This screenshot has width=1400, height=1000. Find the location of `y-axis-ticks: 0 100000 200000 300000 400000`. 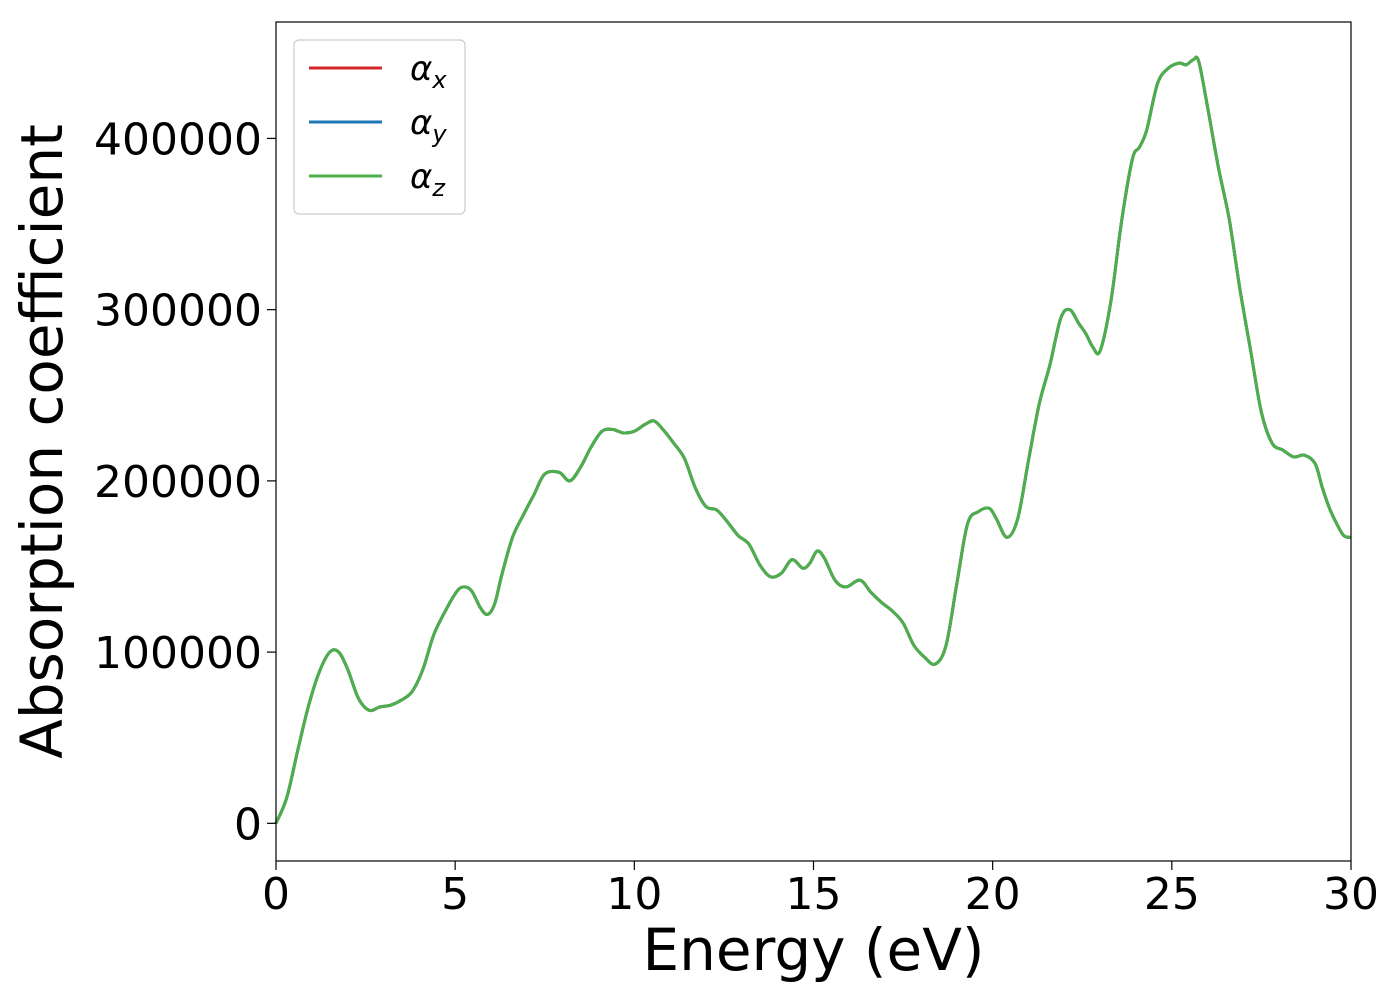

y-axis-ticks: 0 100000 200000 300000 400000 is located at coordinates (185, 482).